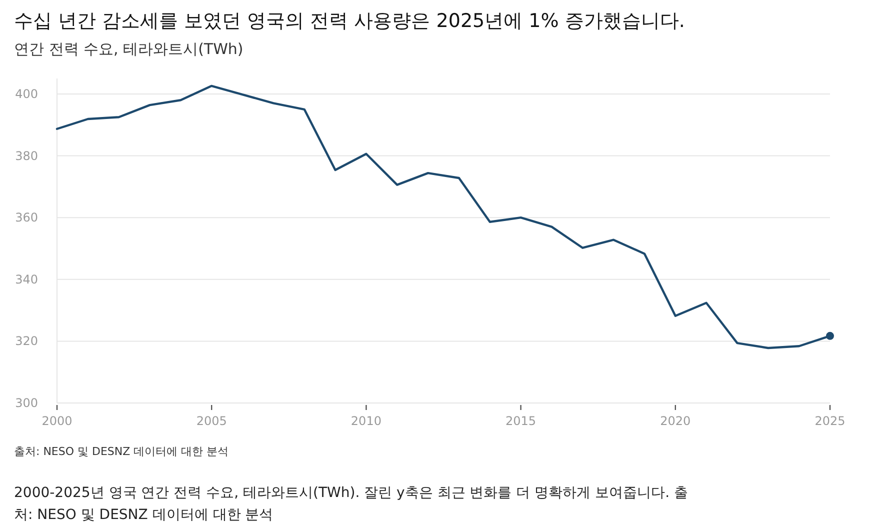 Image resolution: width=872 pixels, height=525 pixels. I want to click on x-tick-label: 2005, so click(211, 421).